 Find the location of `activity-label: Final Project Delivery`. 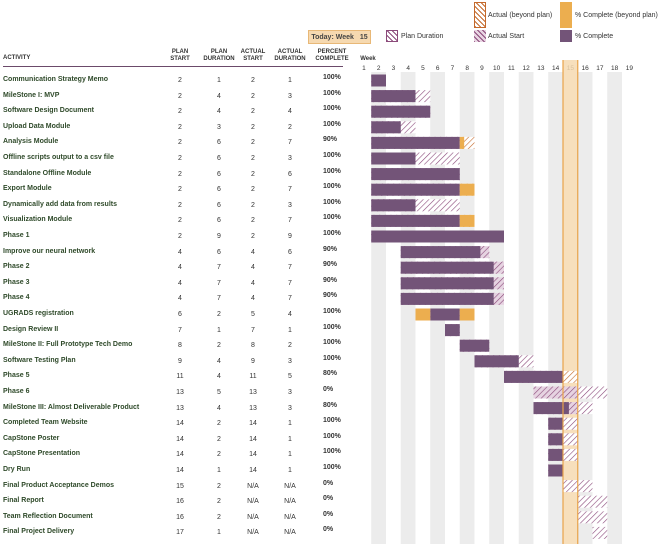

activity-label: Final Project Delivery is located at coordinates (39, 532).